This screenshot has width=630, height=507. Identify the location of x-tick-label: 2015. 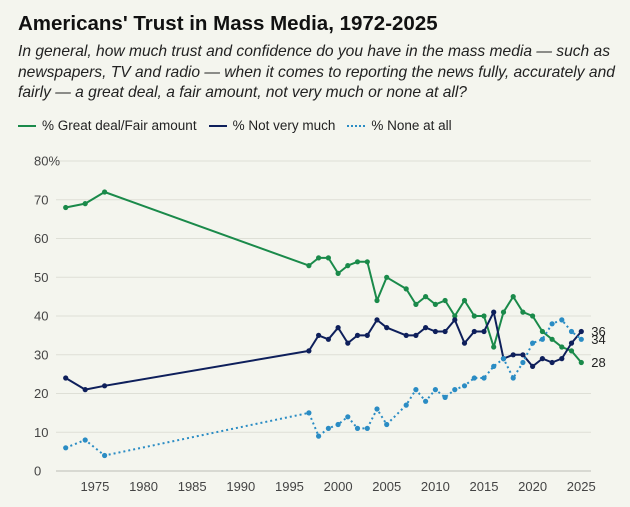
(484, 486).